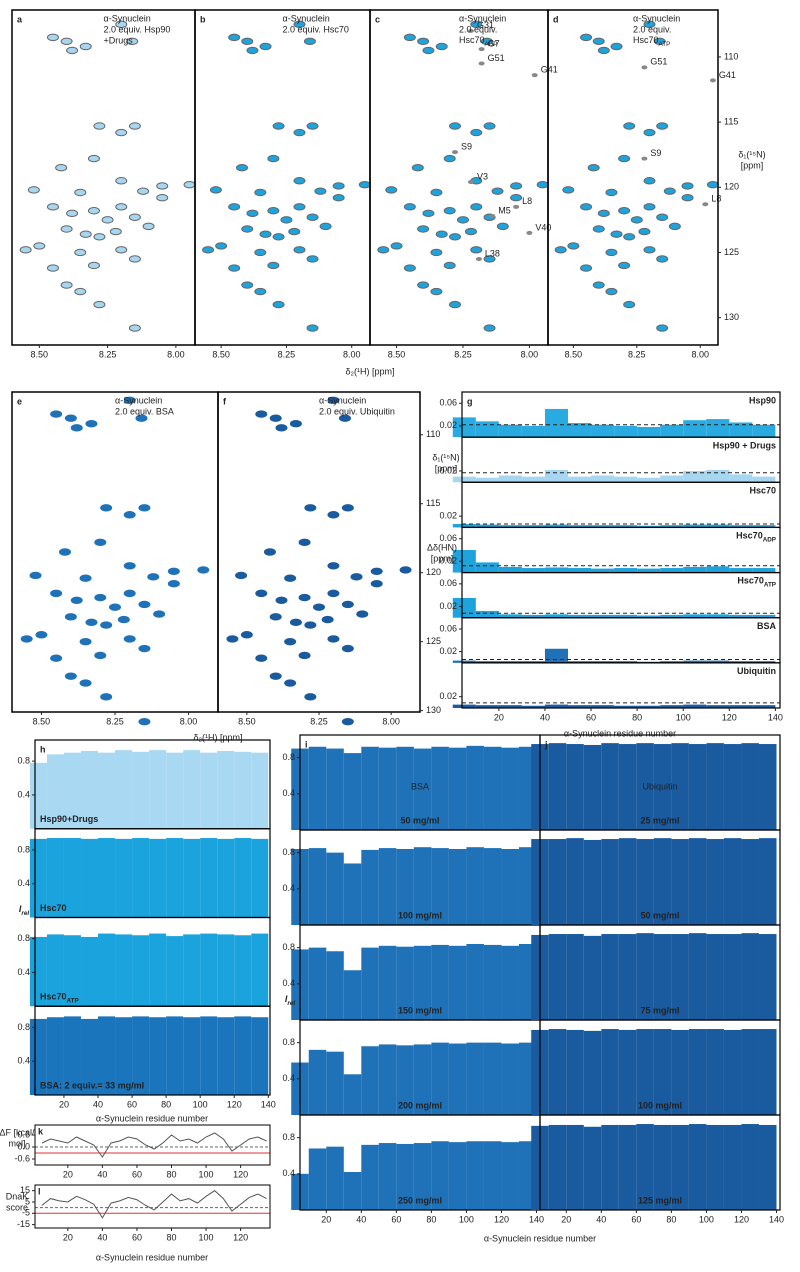 This screenshot has width=800, height=1272. I want to click on y-tick-label: 120, so click(731, 187).